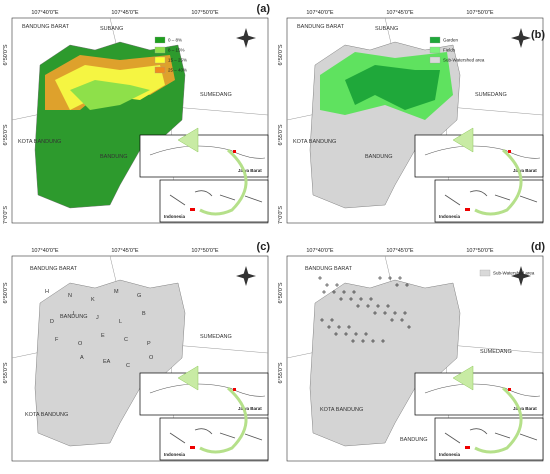  Describe the element at coordinates (52, 322) in the screenshot. I see `map-label: D` at that location.